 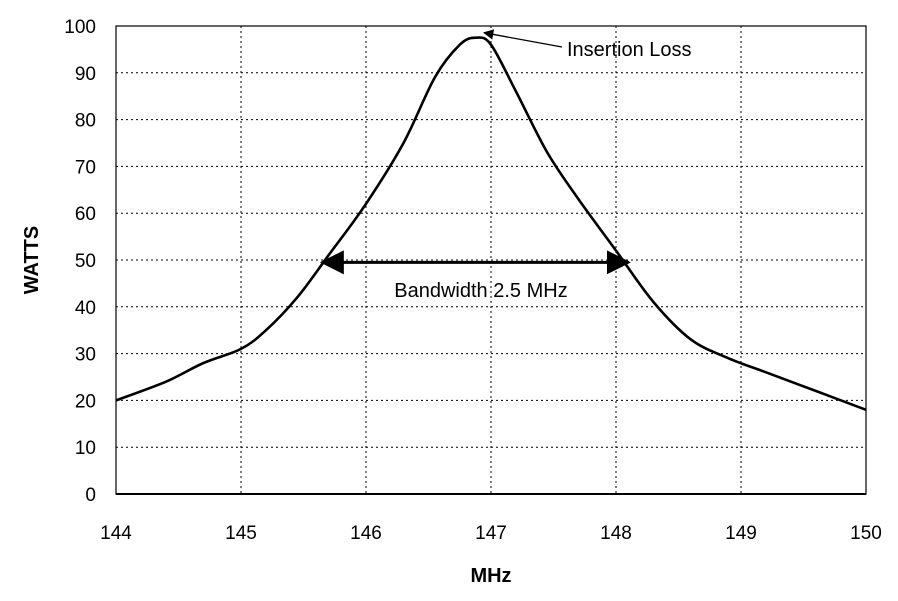 What do you see at coordinates (85, 401) in the screenshot?
I see `y-tick-label: 20` at bounding box center [85, 401].